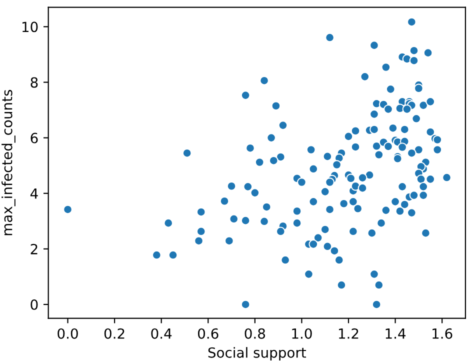  I want to click on y-tick-label: 8, so click(34, 82).